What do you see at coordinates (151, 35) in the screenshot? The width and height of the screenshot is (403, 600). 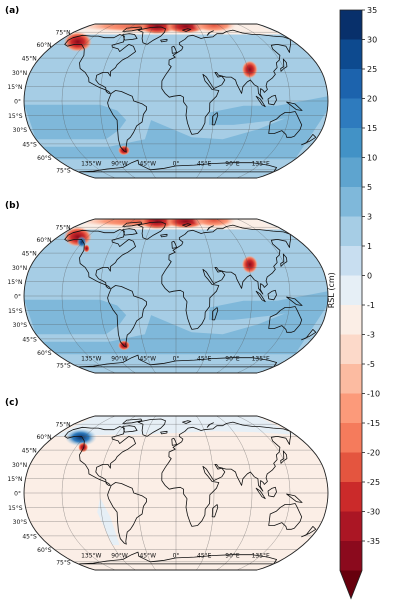 I see `coast-greenland` at bounding box center [151, 35].